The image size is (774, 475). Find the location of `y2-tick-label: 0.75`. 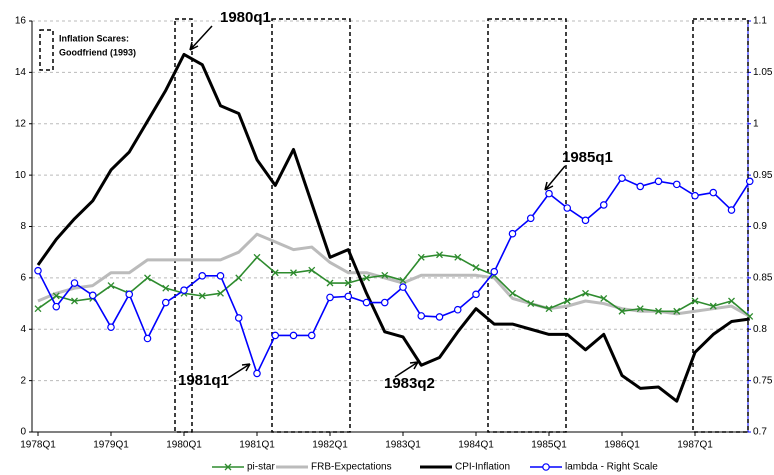

y2-tick-label: 0.75 is located at coordinates (763, 380).